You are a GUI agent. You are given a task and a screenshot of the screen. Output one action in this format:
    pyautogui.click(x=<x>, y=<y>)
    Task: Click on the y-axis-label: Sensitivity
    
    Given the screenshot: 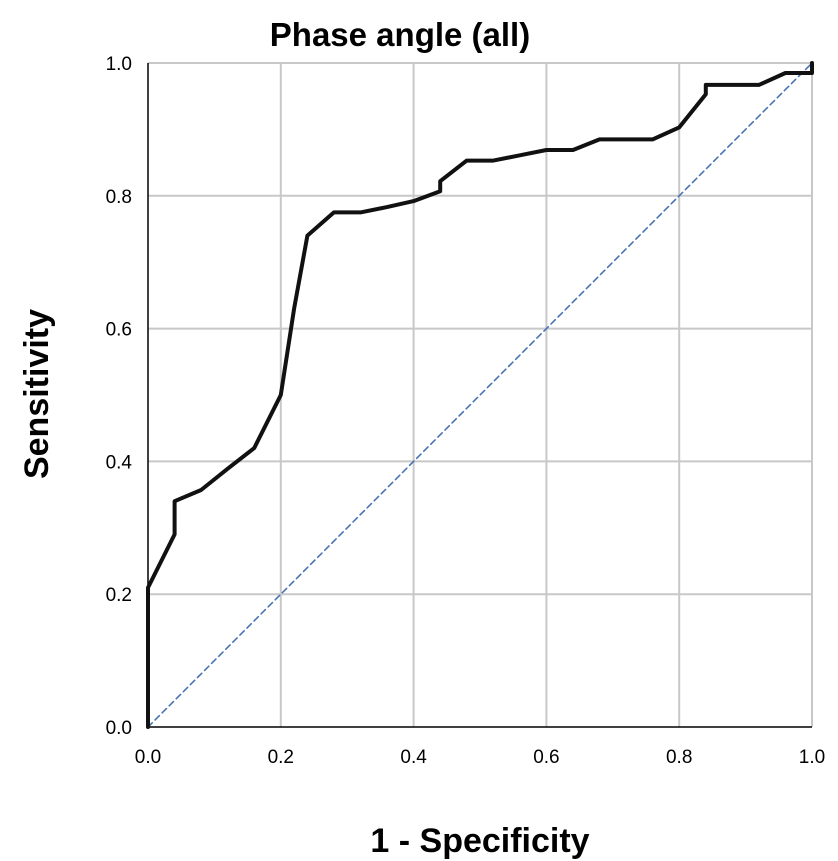 What is the action you would take?
    pyautogui.click(x=37, y=394)
    